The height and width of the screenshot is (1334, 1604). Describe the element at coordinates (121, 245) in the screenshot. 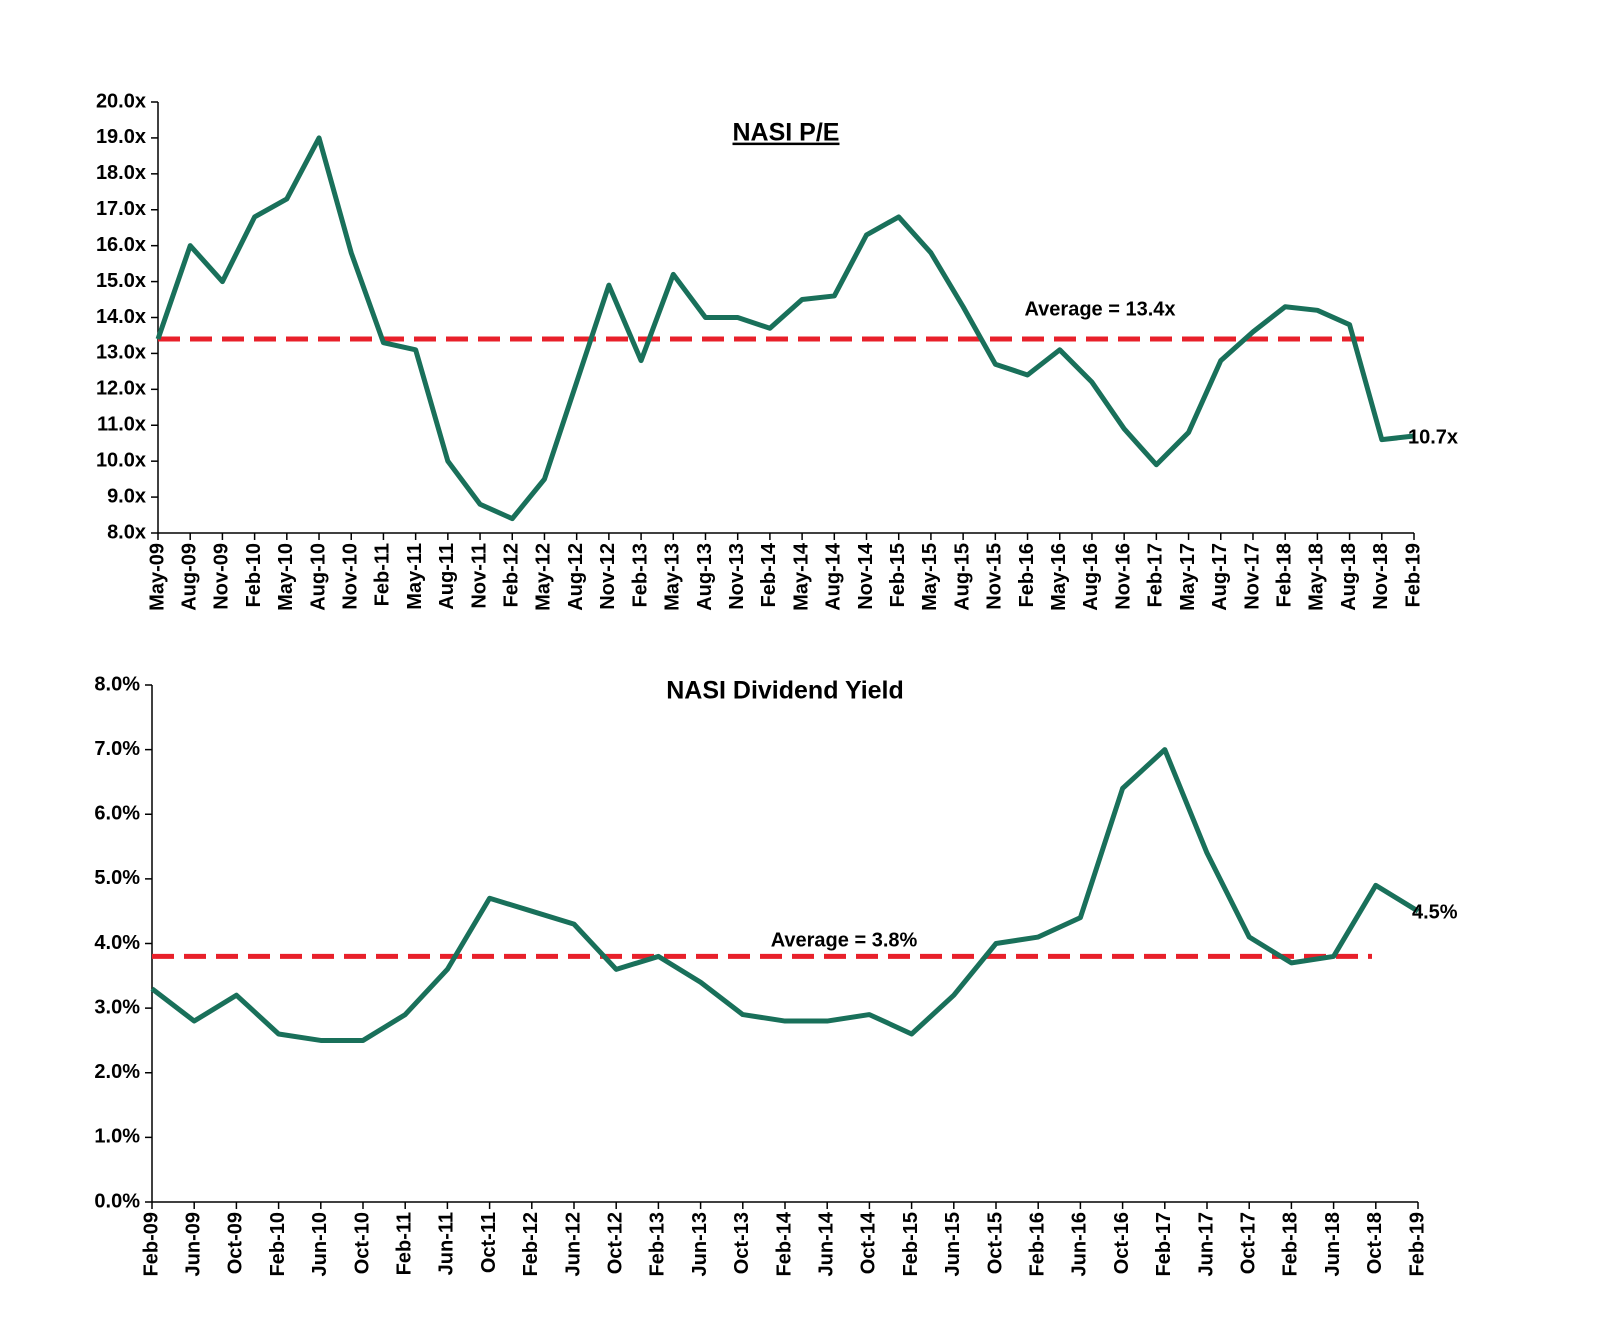

I see `y-tick-label: 16.0x` at that location.